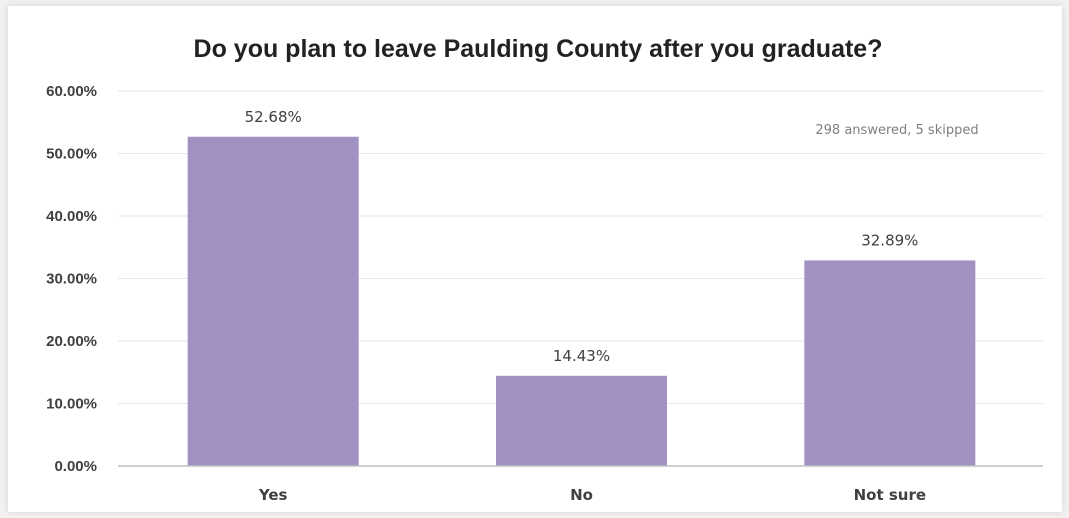 The image size is (1069, 518). I want to click on x-axis-tick-labels: Yes No Not sure, so click(592, 495).